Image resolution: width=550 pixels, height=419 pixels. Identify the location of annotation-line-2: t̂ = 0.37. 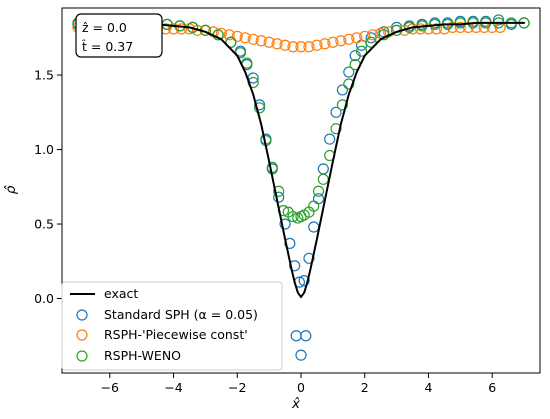
(107, 46).